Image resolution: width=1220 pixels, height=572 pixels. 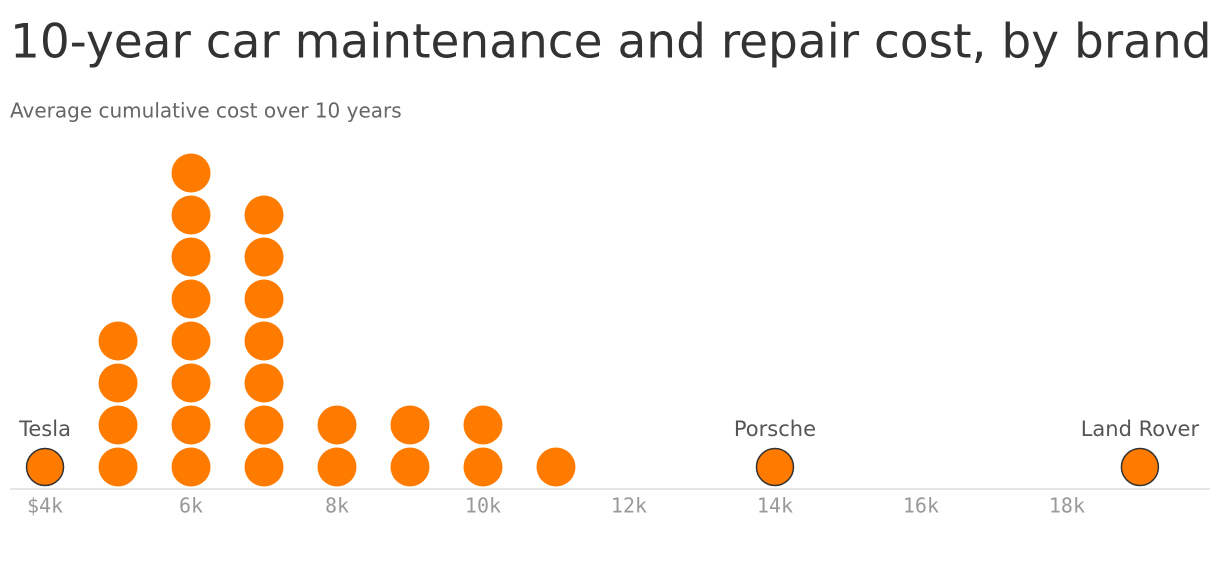 What do you see at coordinates (337, 506) in the screenshot?
I see `x-tick-label: 8k` at bounding box center [337, 506].